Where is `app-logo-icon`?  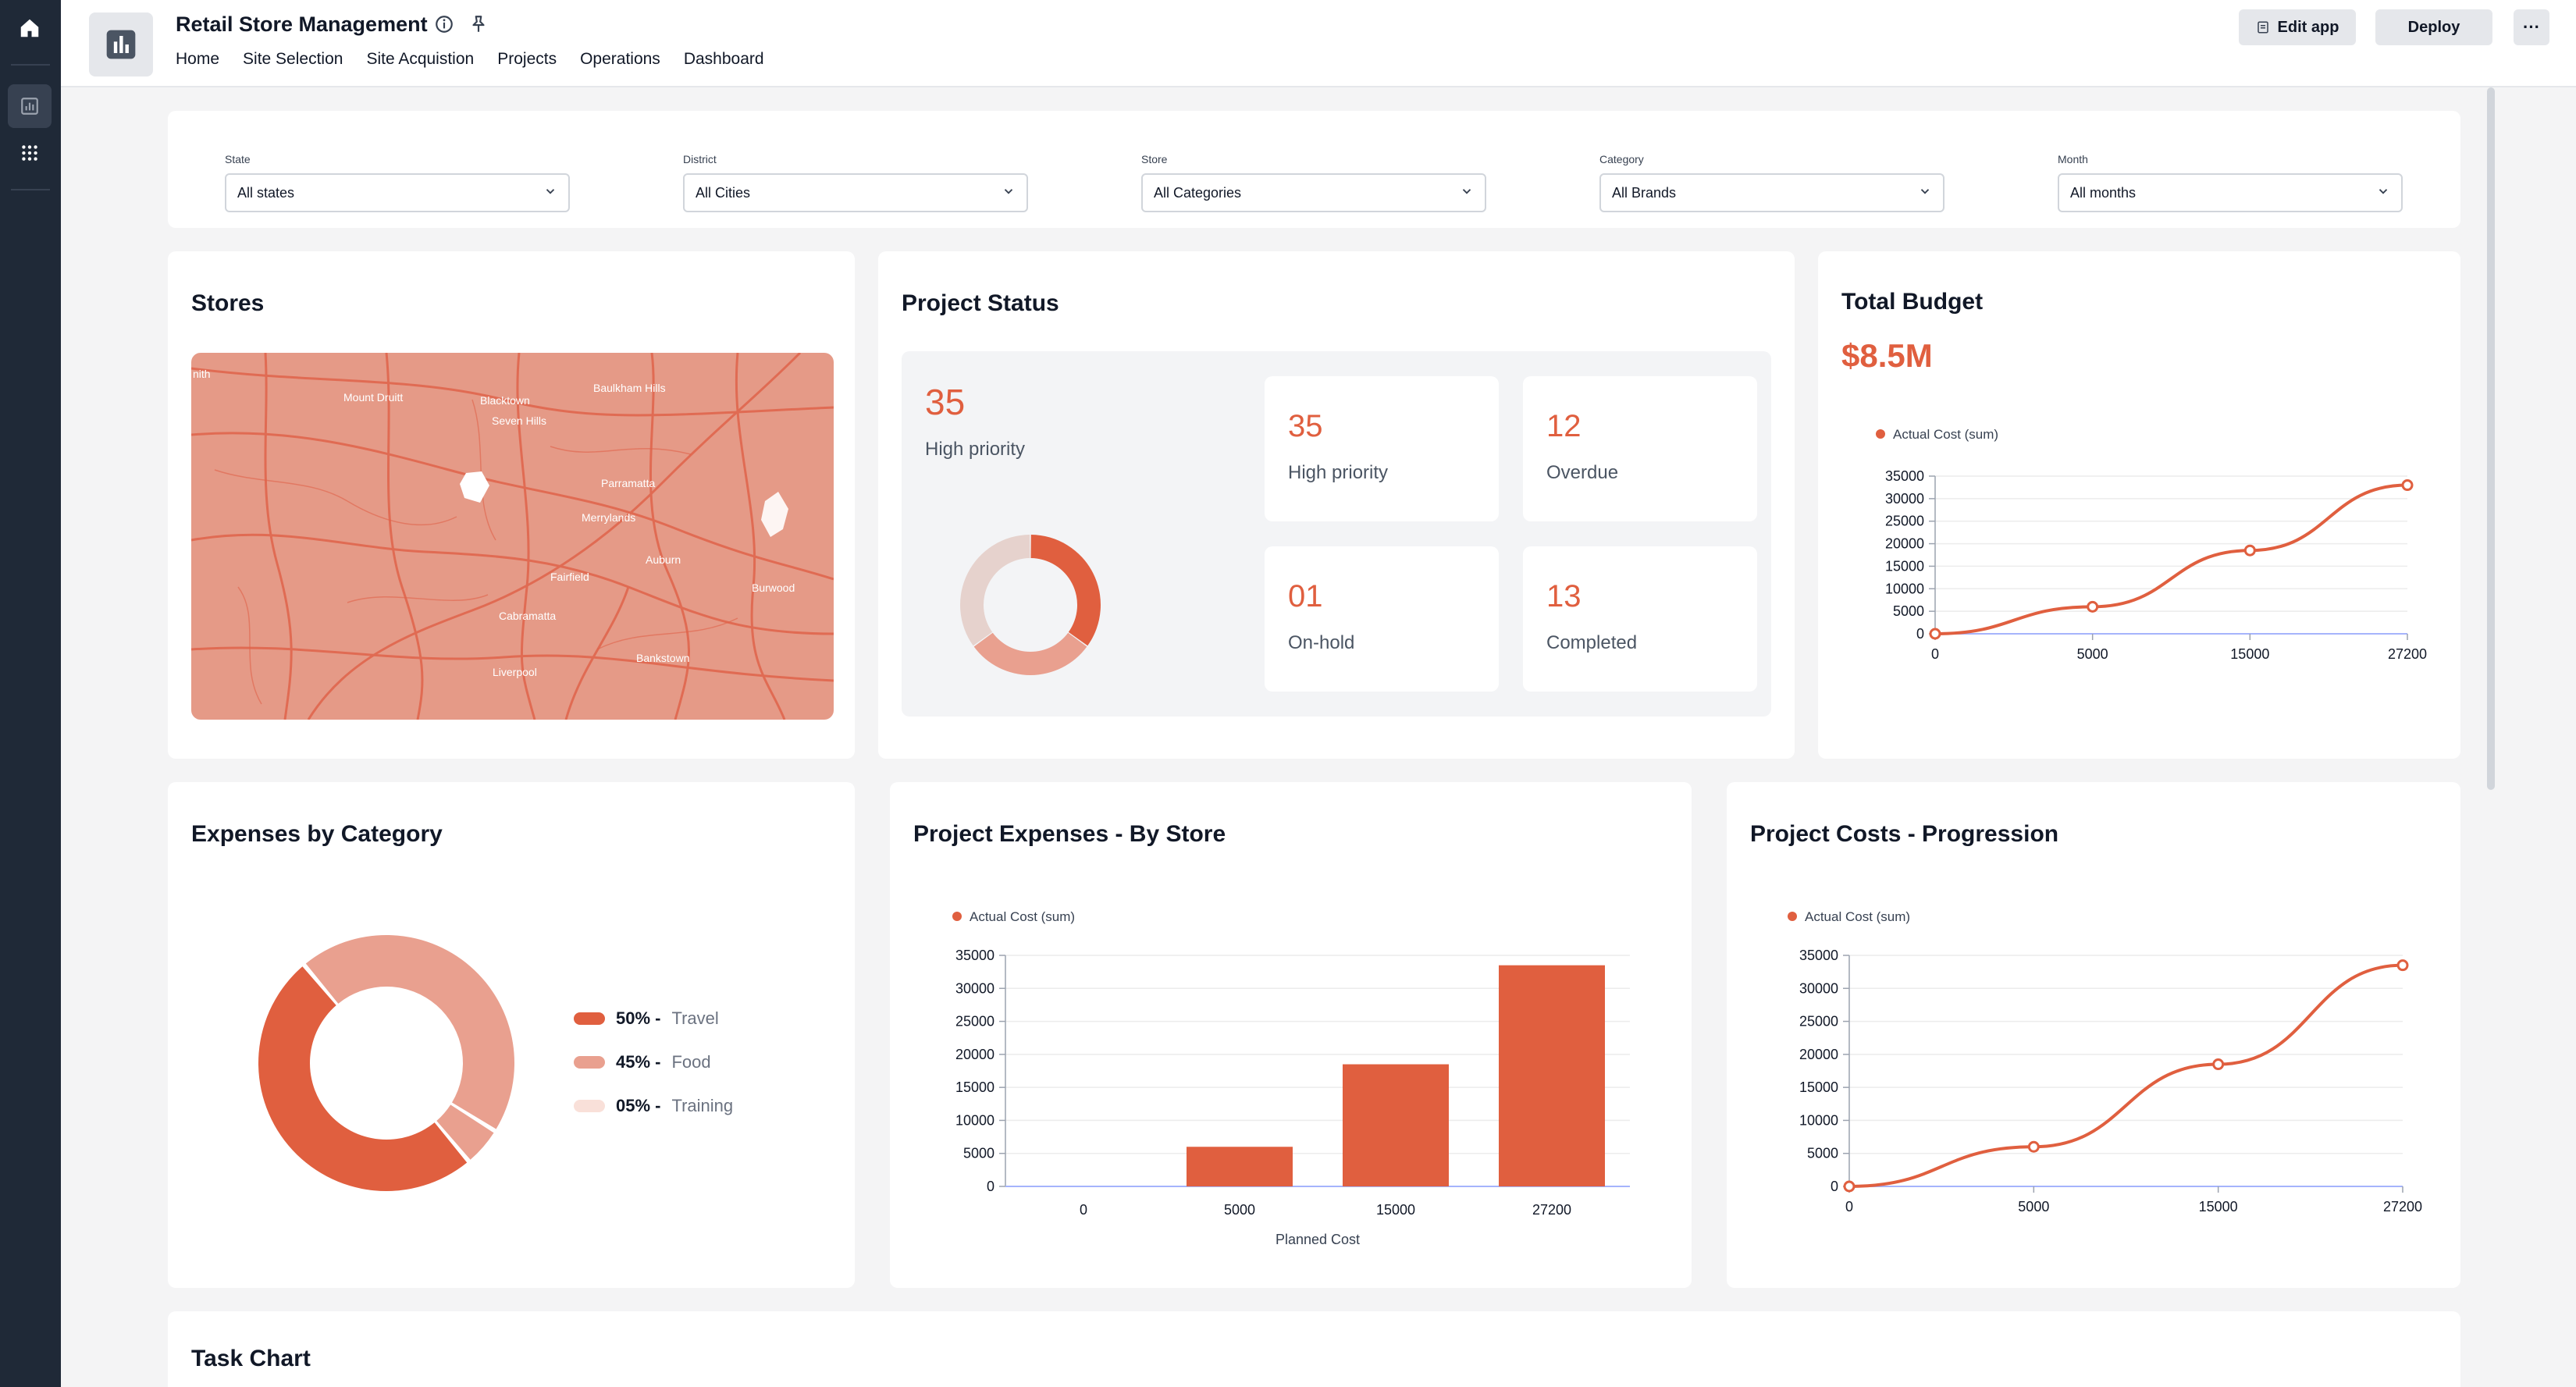 app-logo-icon is located at coordinates (121, 44).